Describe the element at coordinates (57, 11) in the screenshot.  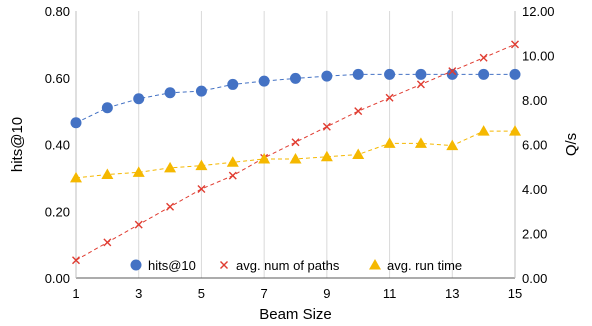
I see `left-tick-label: 0.80` at that location.